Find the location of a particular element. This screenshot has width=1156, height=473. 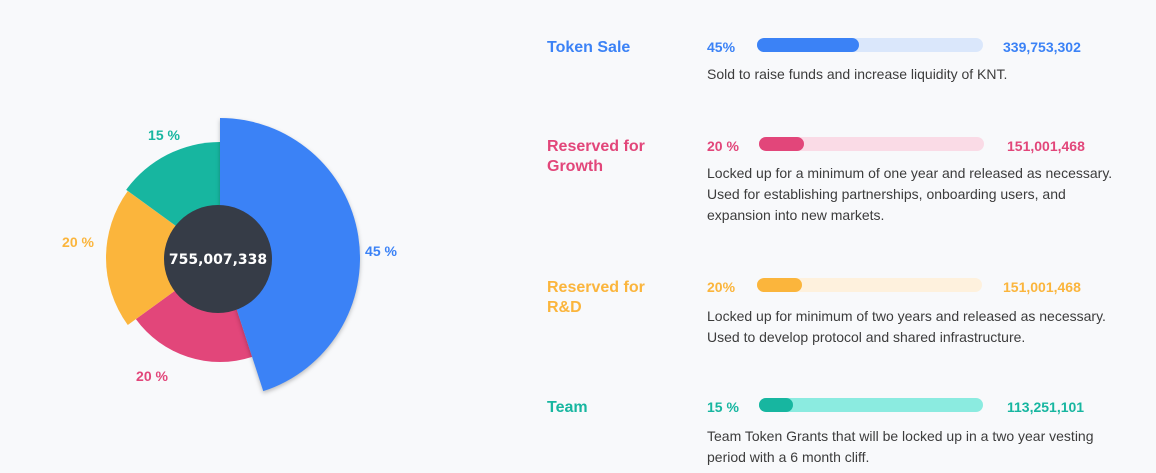

allocation-name: Team is located at coordinates (567, 407).